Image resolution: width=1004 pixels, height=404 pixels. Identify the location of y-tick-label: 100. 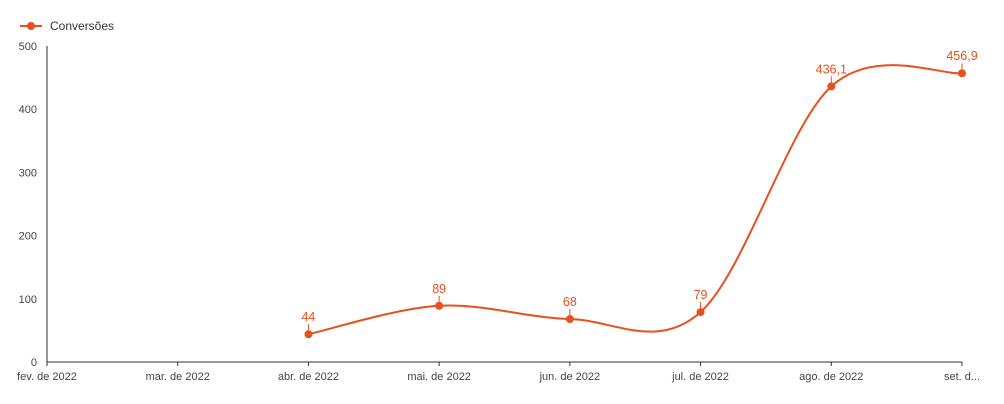
(28, 300).